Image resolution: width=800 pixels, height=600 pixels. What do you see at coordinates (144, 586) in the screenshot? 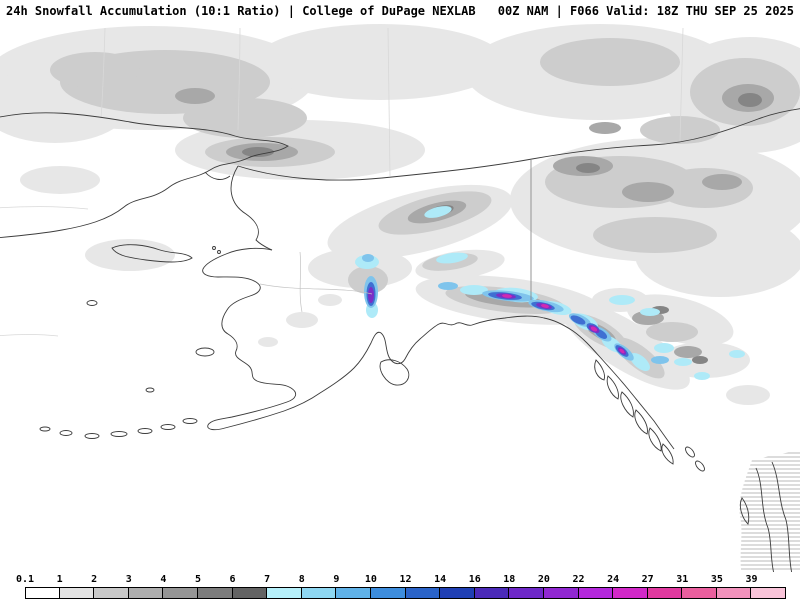
I see `colorbar-segment: 3` at bounding box center [144, 586].